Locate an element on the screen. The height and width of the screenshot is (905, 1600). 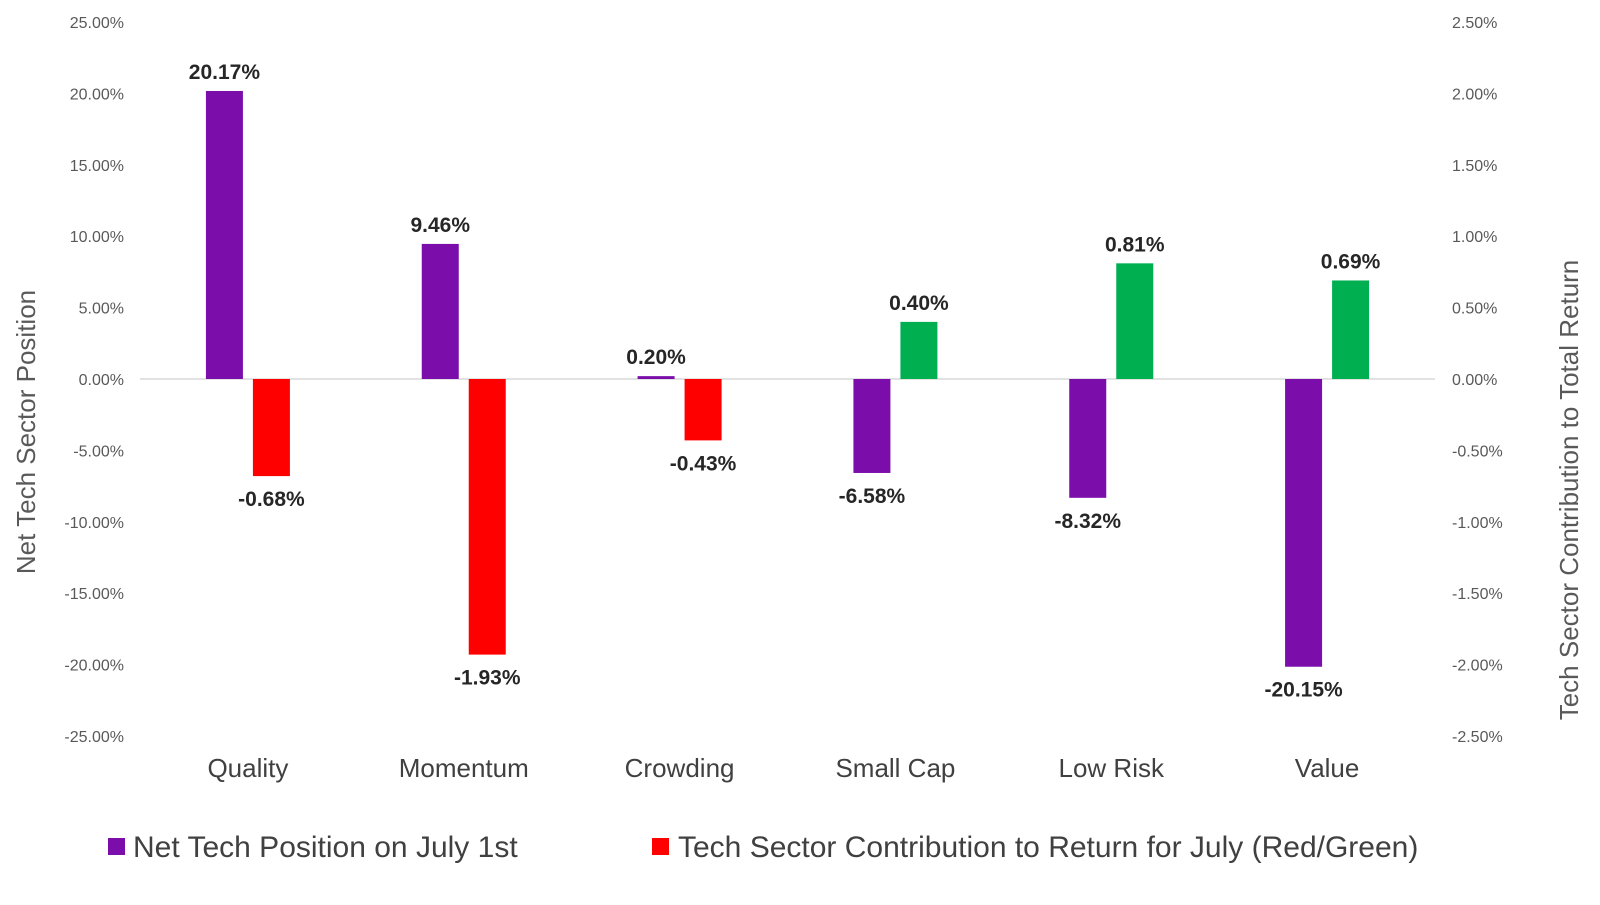
category-label-value: Value is located at coordinates (1327, 768).